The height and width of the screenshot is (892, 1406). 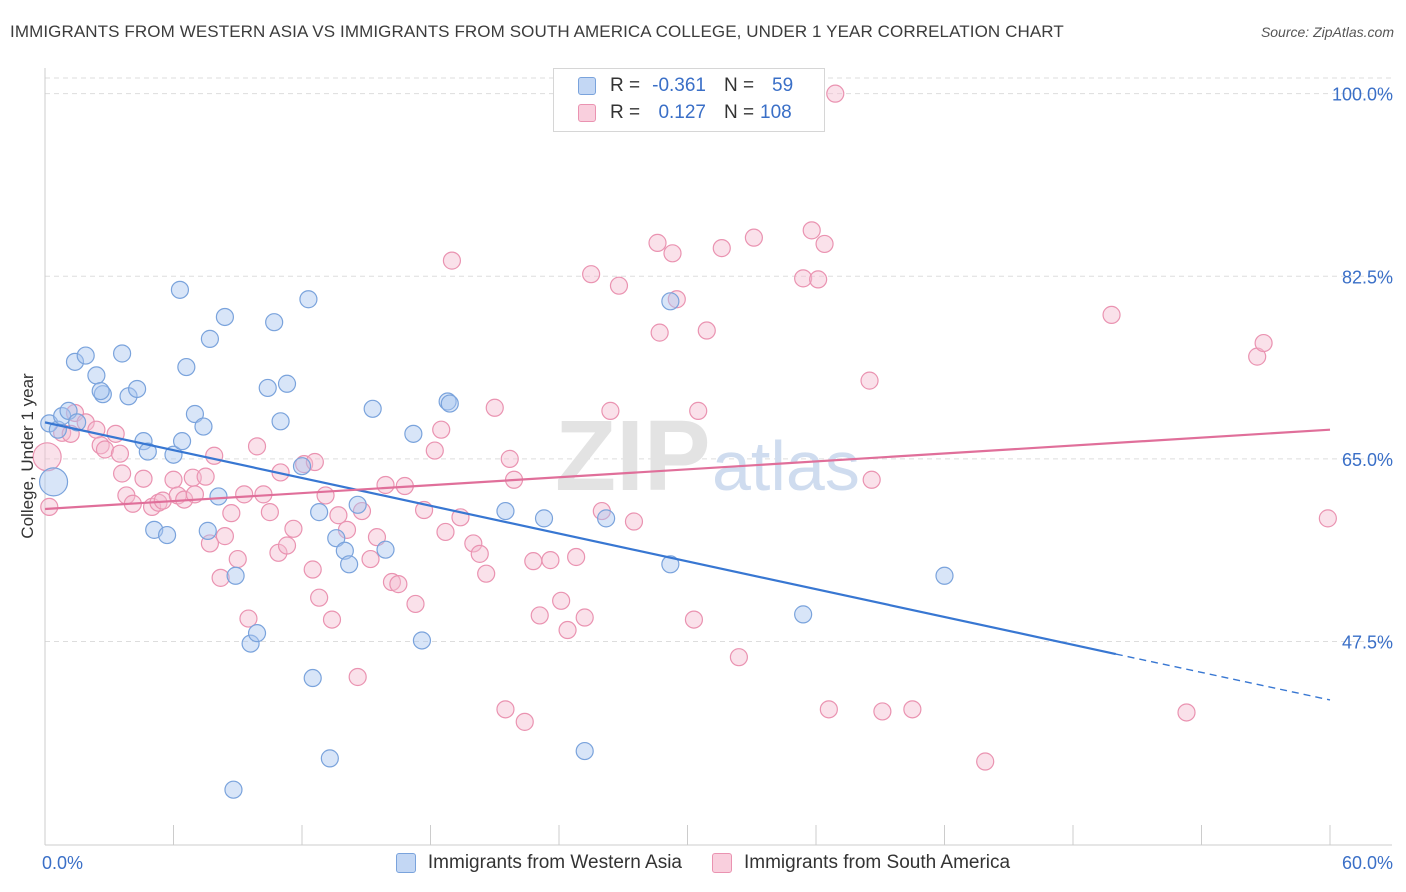 What do you see at coordinates (587, 86) in the screenshot?
I see `legend-swatch-blue` at bounding box center [587, 86].